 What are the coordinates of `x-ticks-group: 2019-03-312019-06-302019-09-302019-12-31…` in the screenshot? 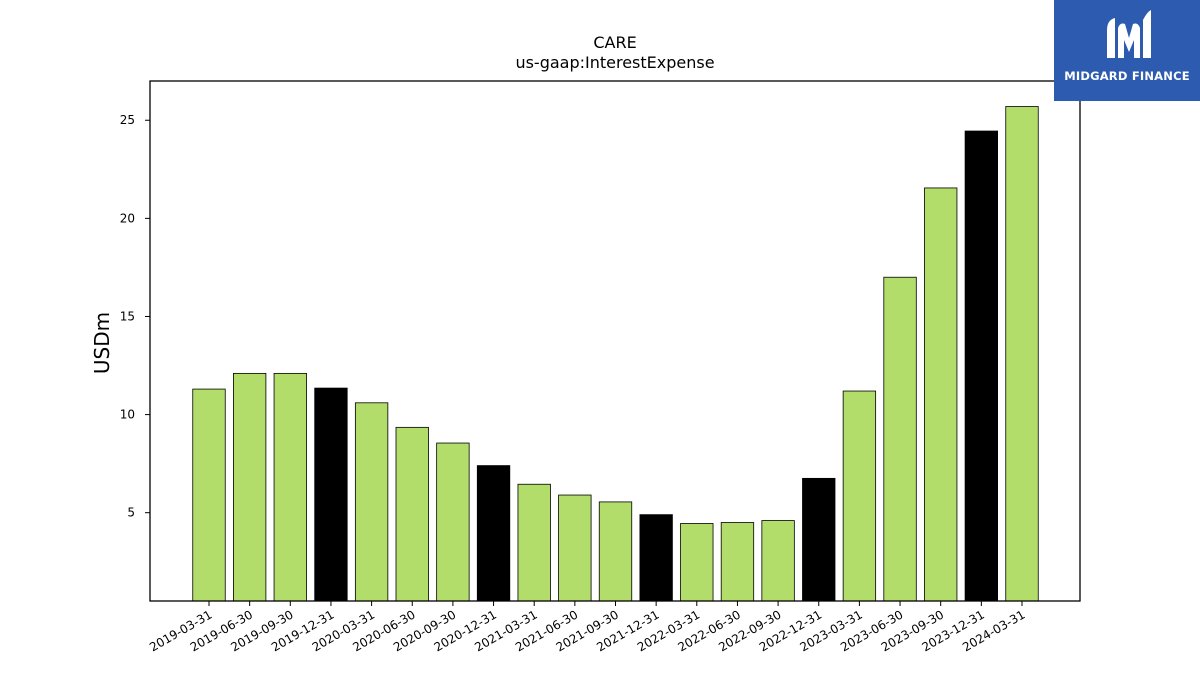 It's located at (587, 627).